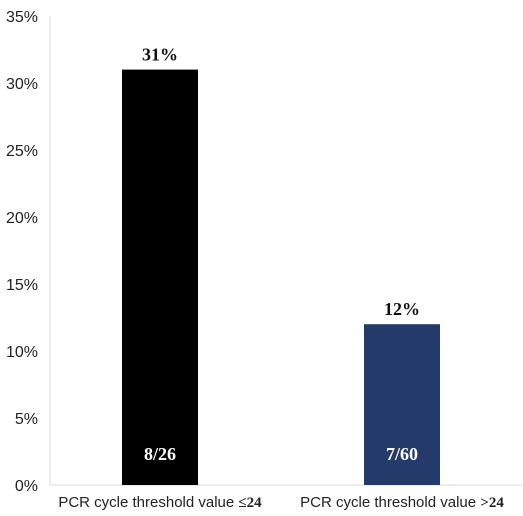 The height and width of the screenshot is (516, 523). What do you see at coordinates (22, 84) in the screenshot?
I see `y-tick-label: 30%` at bounding box center [22, 84].